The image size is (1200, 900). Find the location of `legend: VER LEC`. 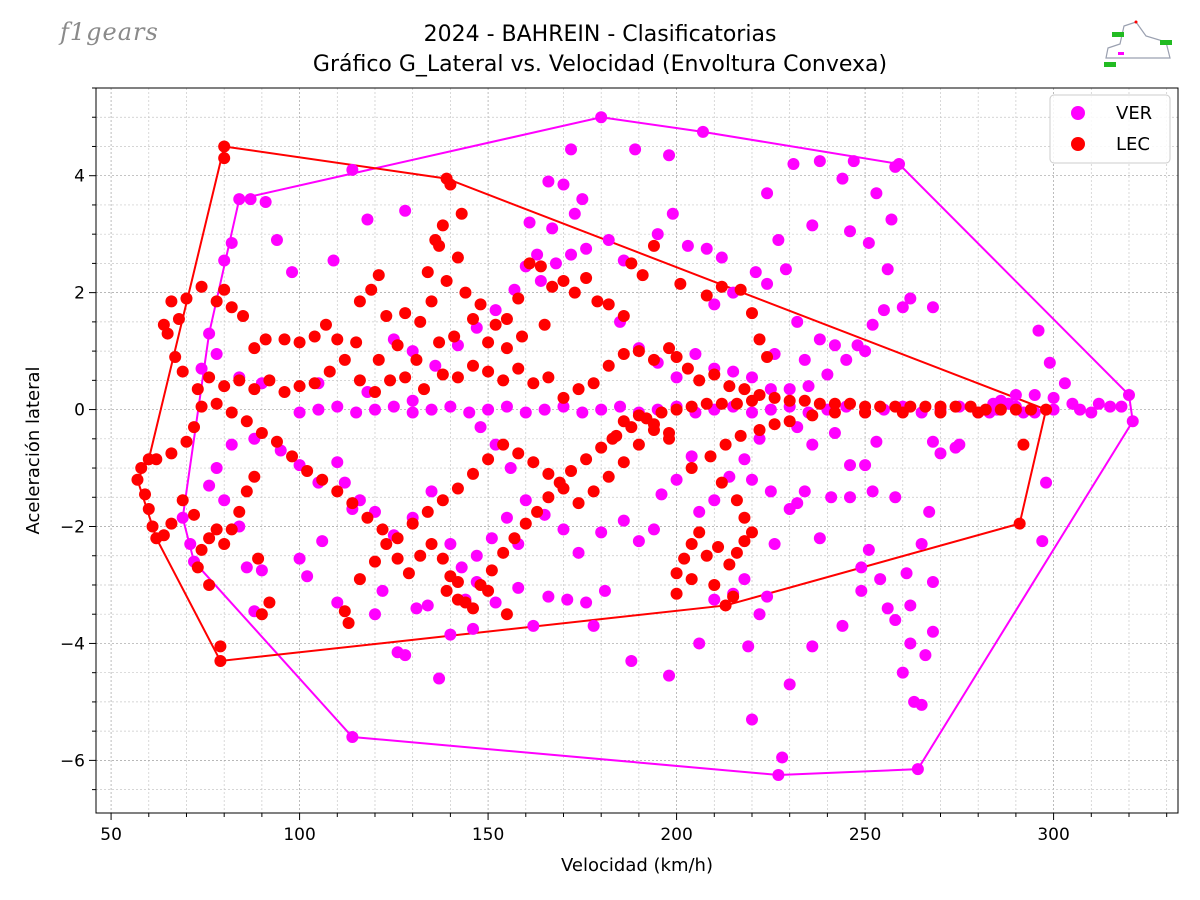

legend: VER LEC is located at coordinates (1110, 129).